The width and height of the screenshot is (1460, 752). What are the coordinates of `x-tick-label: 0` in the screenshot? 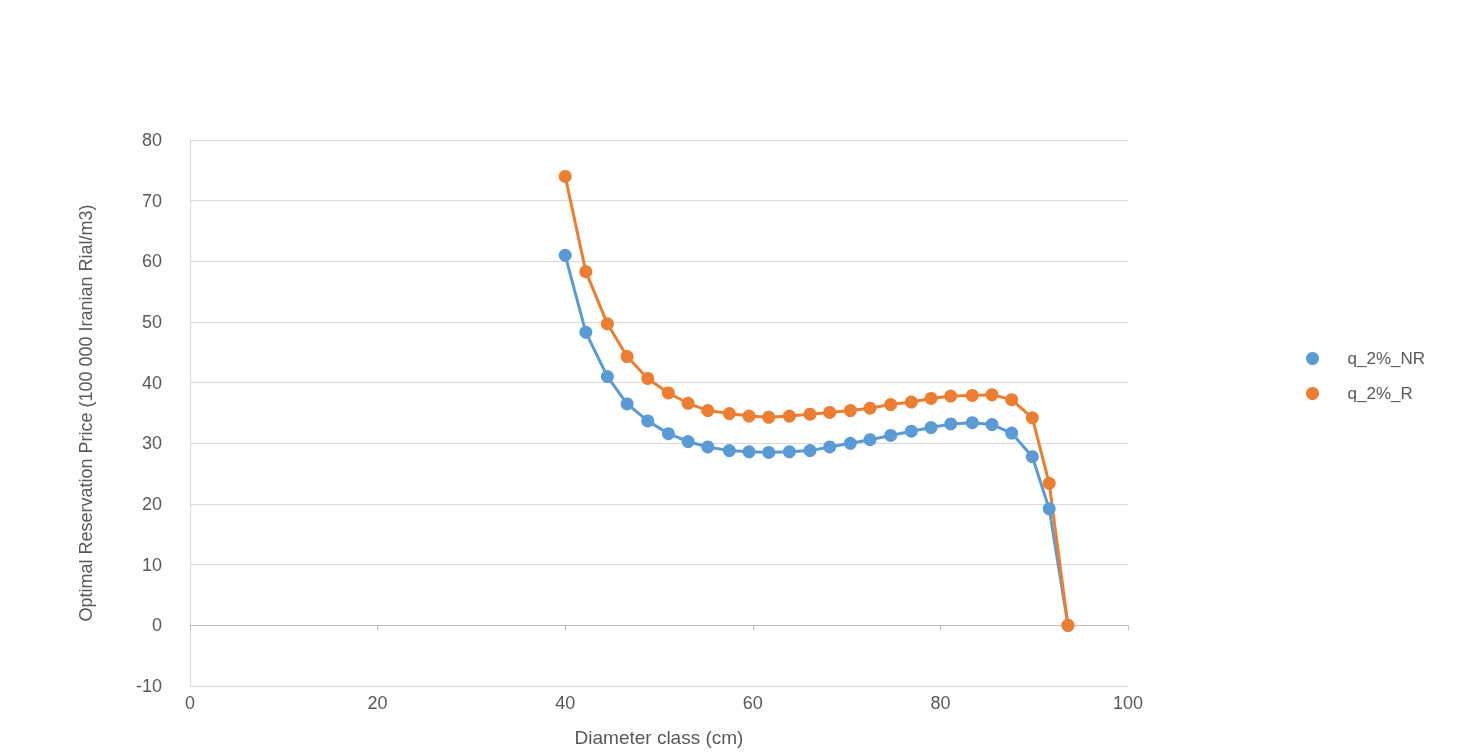 It's located at (190, 703).